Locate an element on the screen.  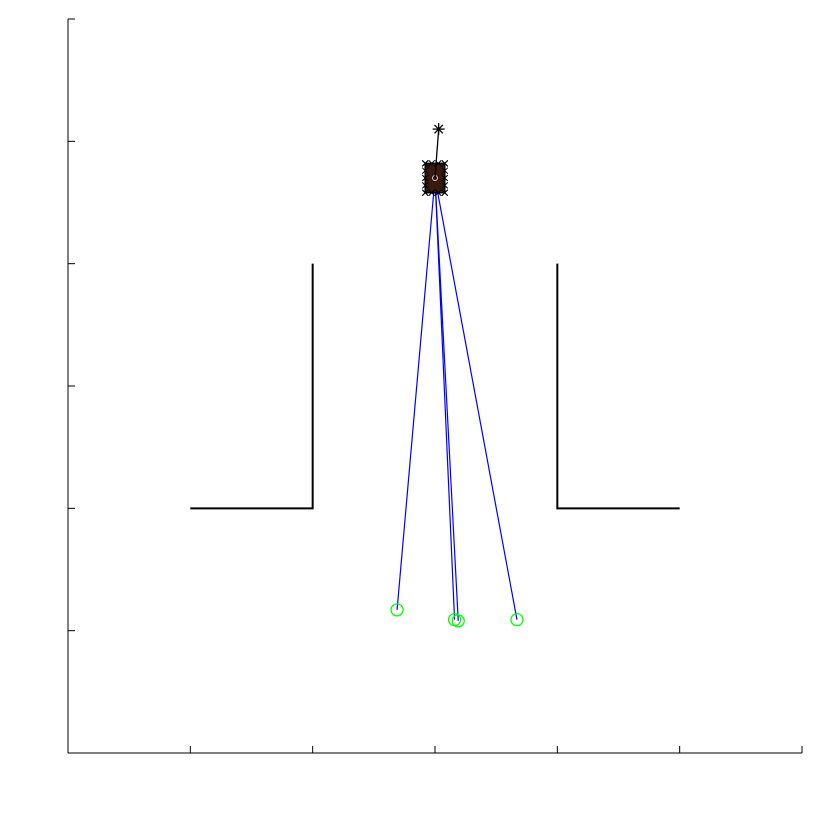
asterisk-stroke is located at coordinates (439, 129).